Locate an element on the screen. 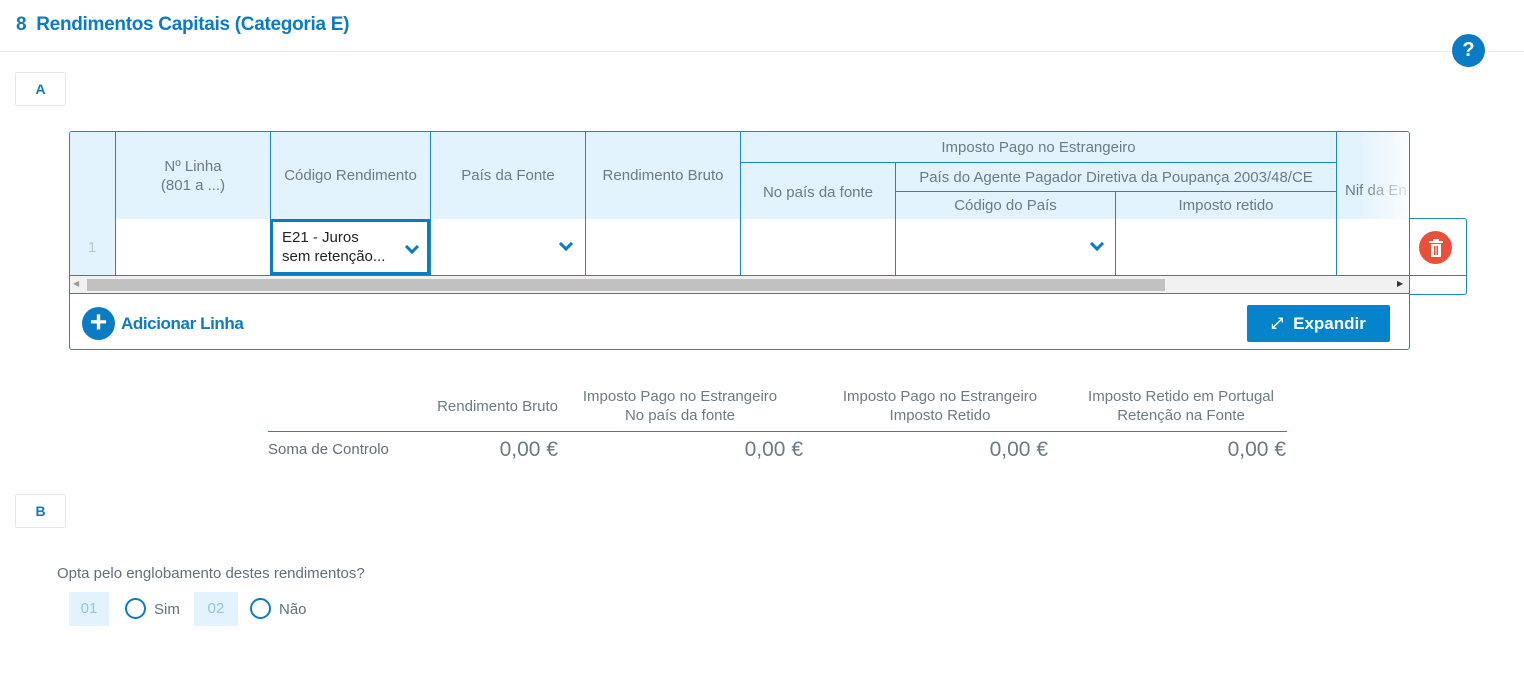 The image size is (1524, 677). summary-header-bruto: Rendimento Bruto is located at coordinates (497, 406).